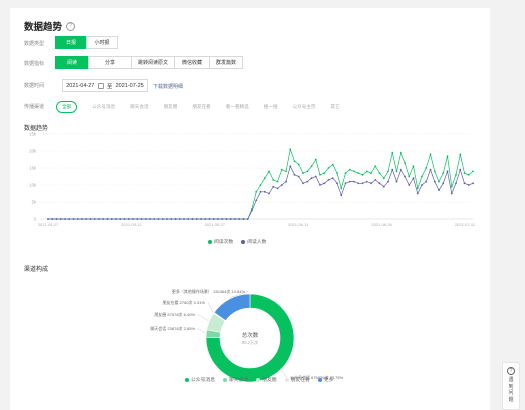 Image resolution: width=525 pixels, height=410 pixels. I want to click on source-legend-item: 朋友在看, so click(297, 379).